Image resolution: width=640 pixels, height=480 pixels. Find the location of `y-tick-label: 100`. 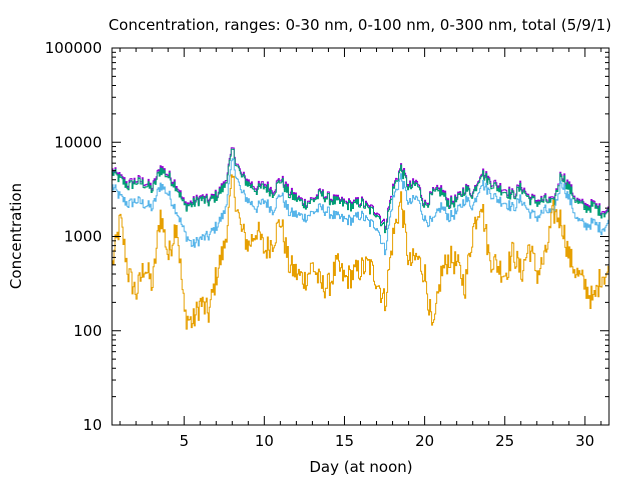

y-tick-label: 100 is located at coordinates (87, 331).